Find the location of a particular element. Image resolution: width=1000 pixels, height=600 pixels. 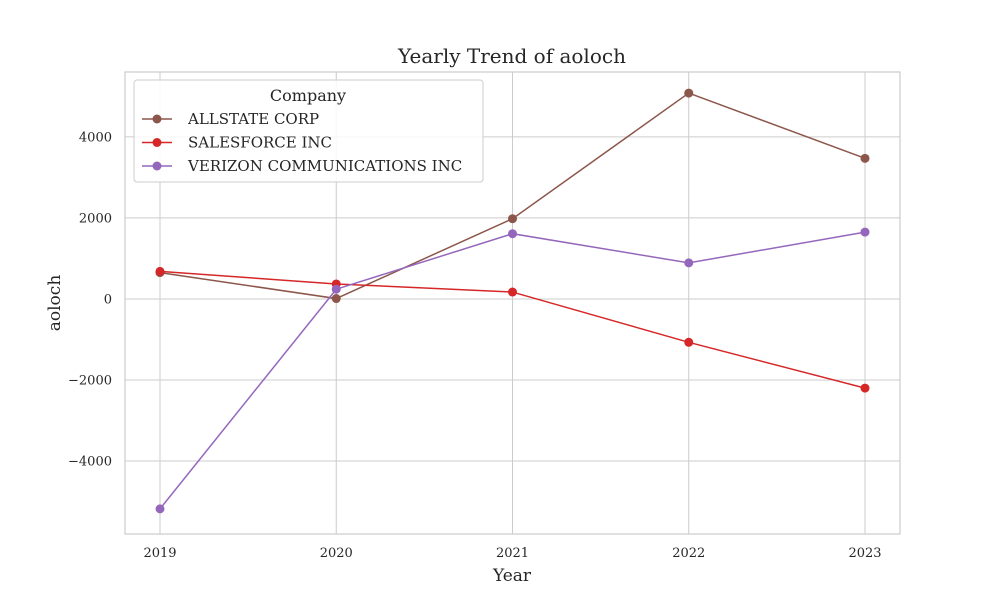

y-axis-label: aoloch is located at coordinates (55, 303).